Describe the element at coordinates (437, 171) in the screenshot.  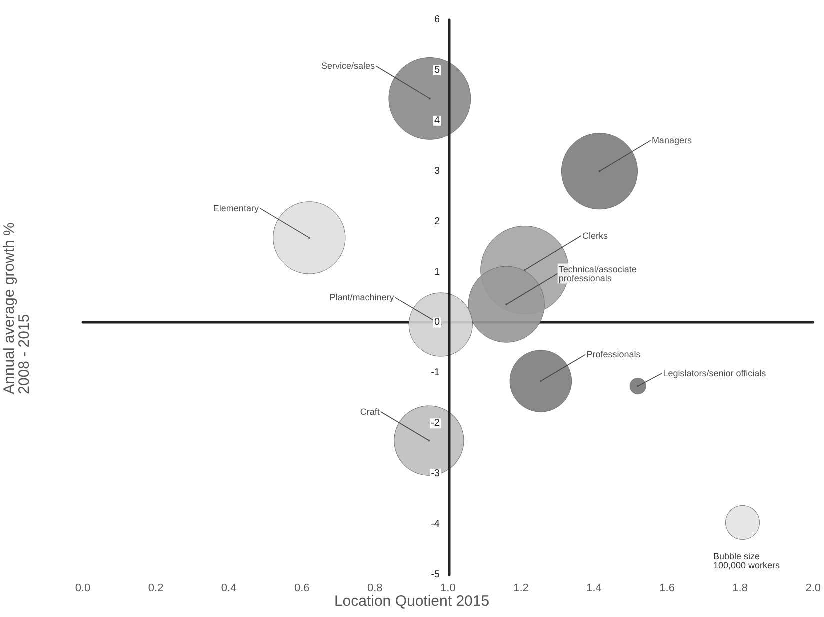
I see `y-tick-label: 3` at that location.